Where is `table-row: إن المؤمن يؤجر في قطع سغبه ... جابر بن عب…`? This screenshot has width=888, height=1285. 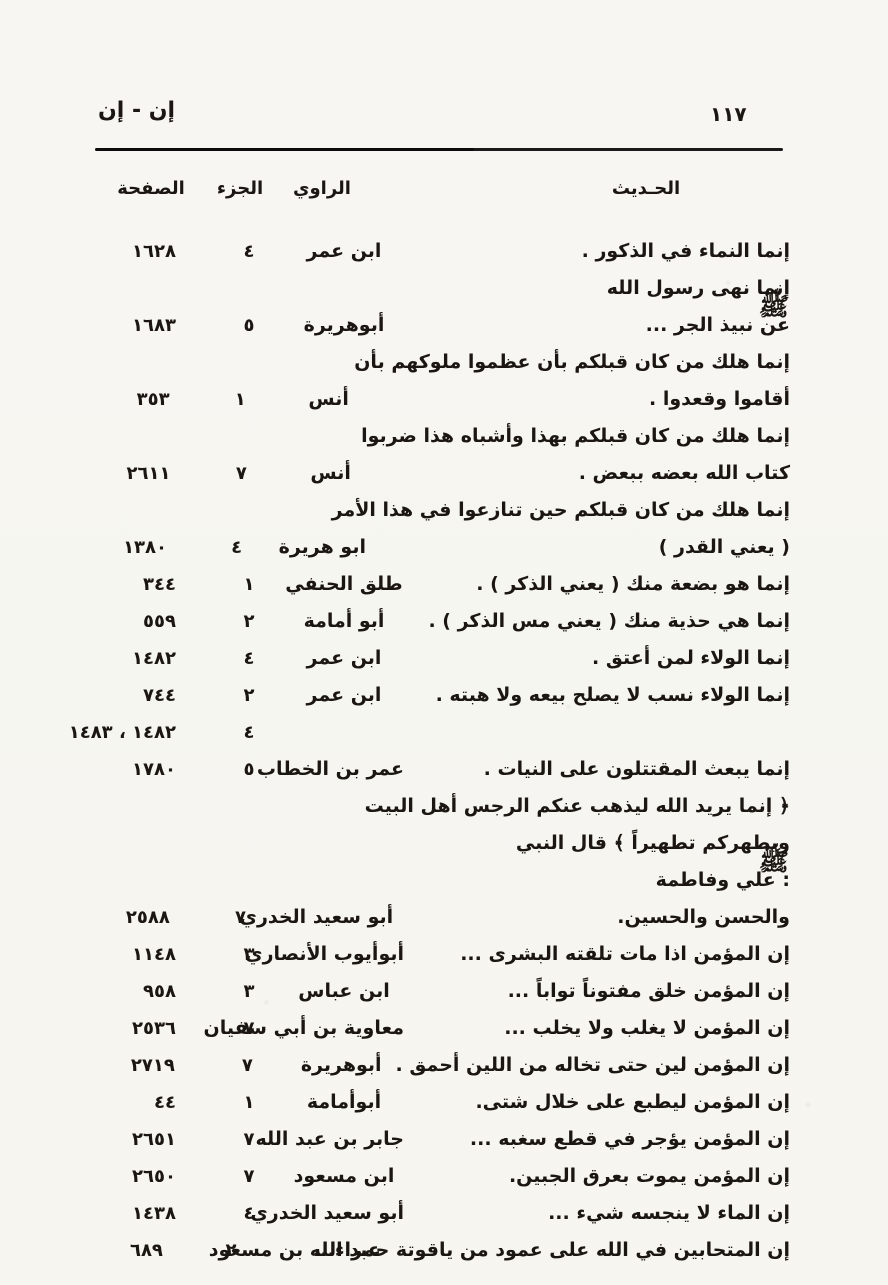
table-row: إن المؤمن يؤجر في قطع سغبه ... جابر بن عب… is located at coordinates (437, 1139).